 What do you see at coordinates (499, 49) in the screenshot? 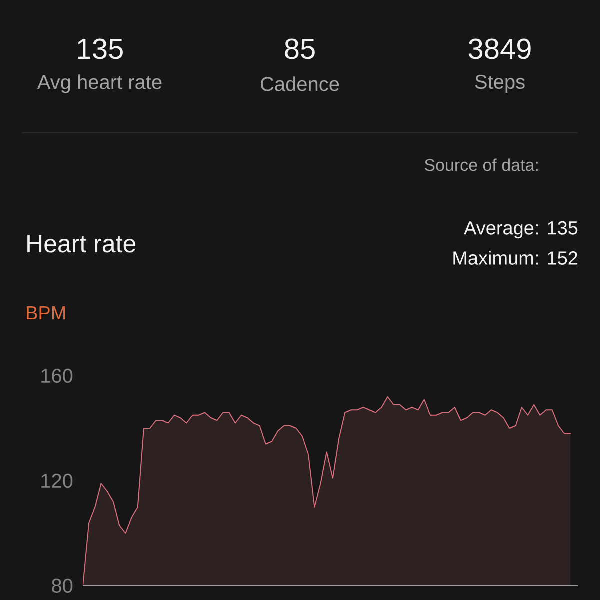
I see `text: 3849` at bounding box center [499, 49].